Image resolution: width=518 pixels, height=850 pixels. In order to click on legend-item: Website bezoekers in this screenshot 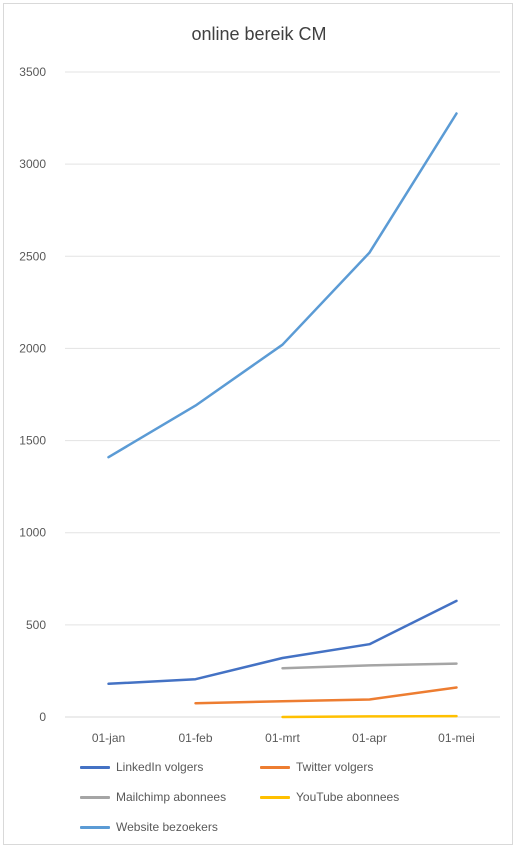, I will do `click(149, 827)`.